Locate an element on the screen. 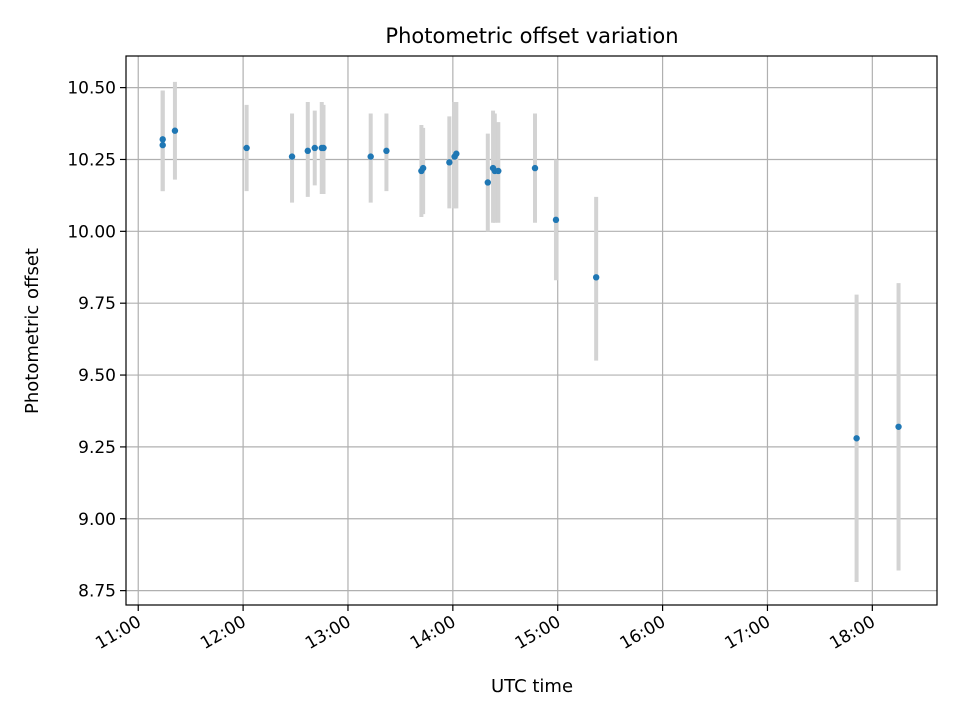  y-axis-label: Photometric offset is located at coordinates (32, 331).